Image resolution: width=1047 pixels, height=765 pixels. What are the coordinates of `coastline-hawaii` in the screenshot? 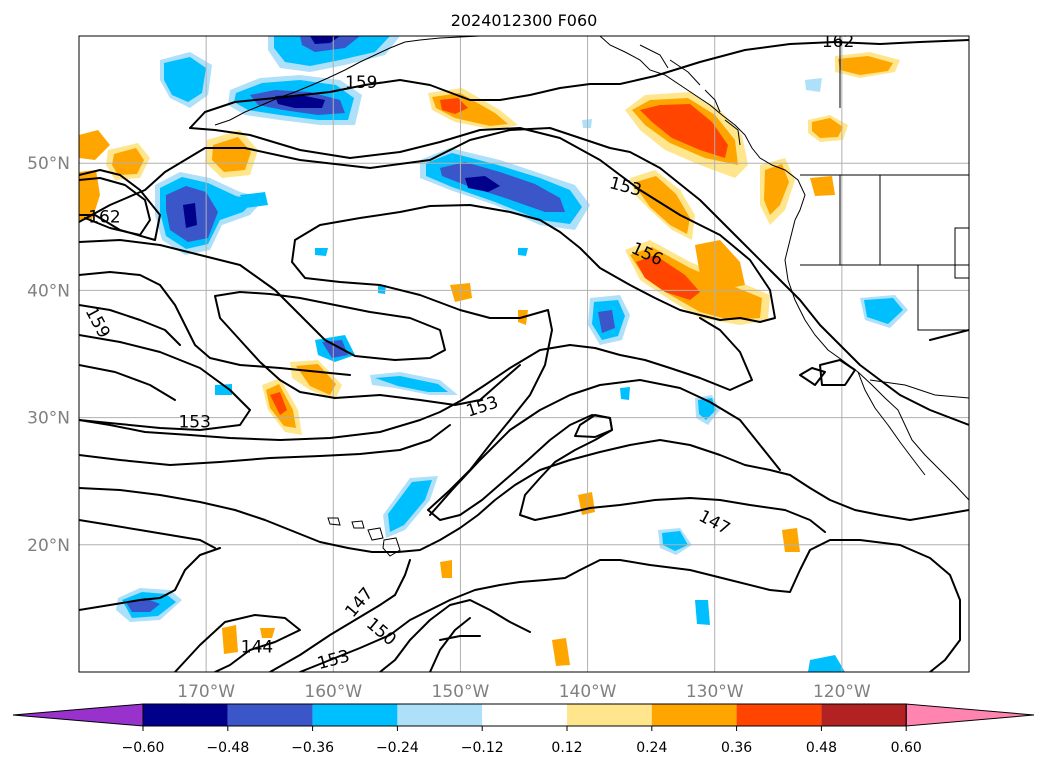 It's located at (364, 537).